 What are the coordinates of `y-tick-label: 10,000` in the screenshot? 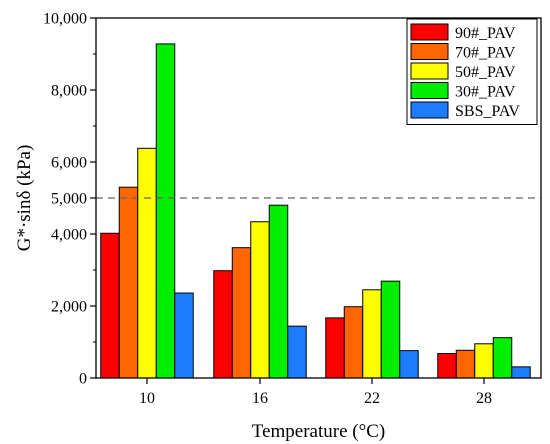 It's located at (65, 19).